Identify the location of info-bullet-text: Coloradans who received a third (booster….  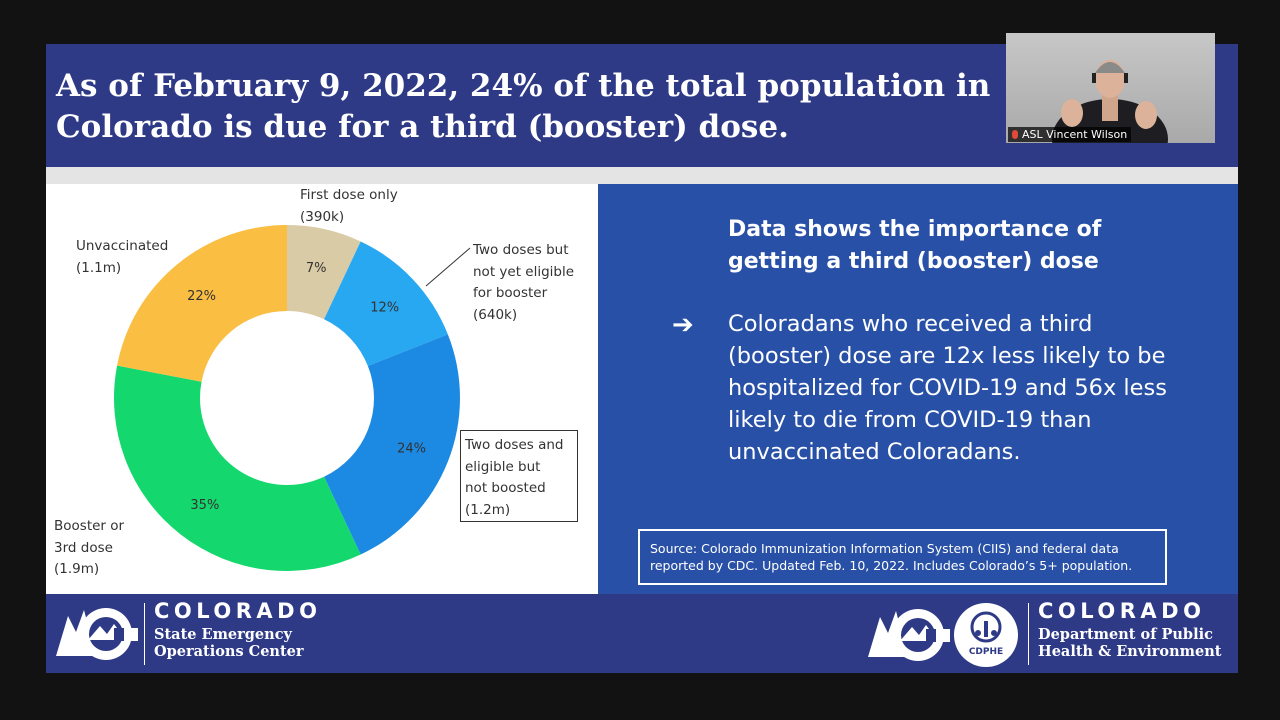
(947, 388).